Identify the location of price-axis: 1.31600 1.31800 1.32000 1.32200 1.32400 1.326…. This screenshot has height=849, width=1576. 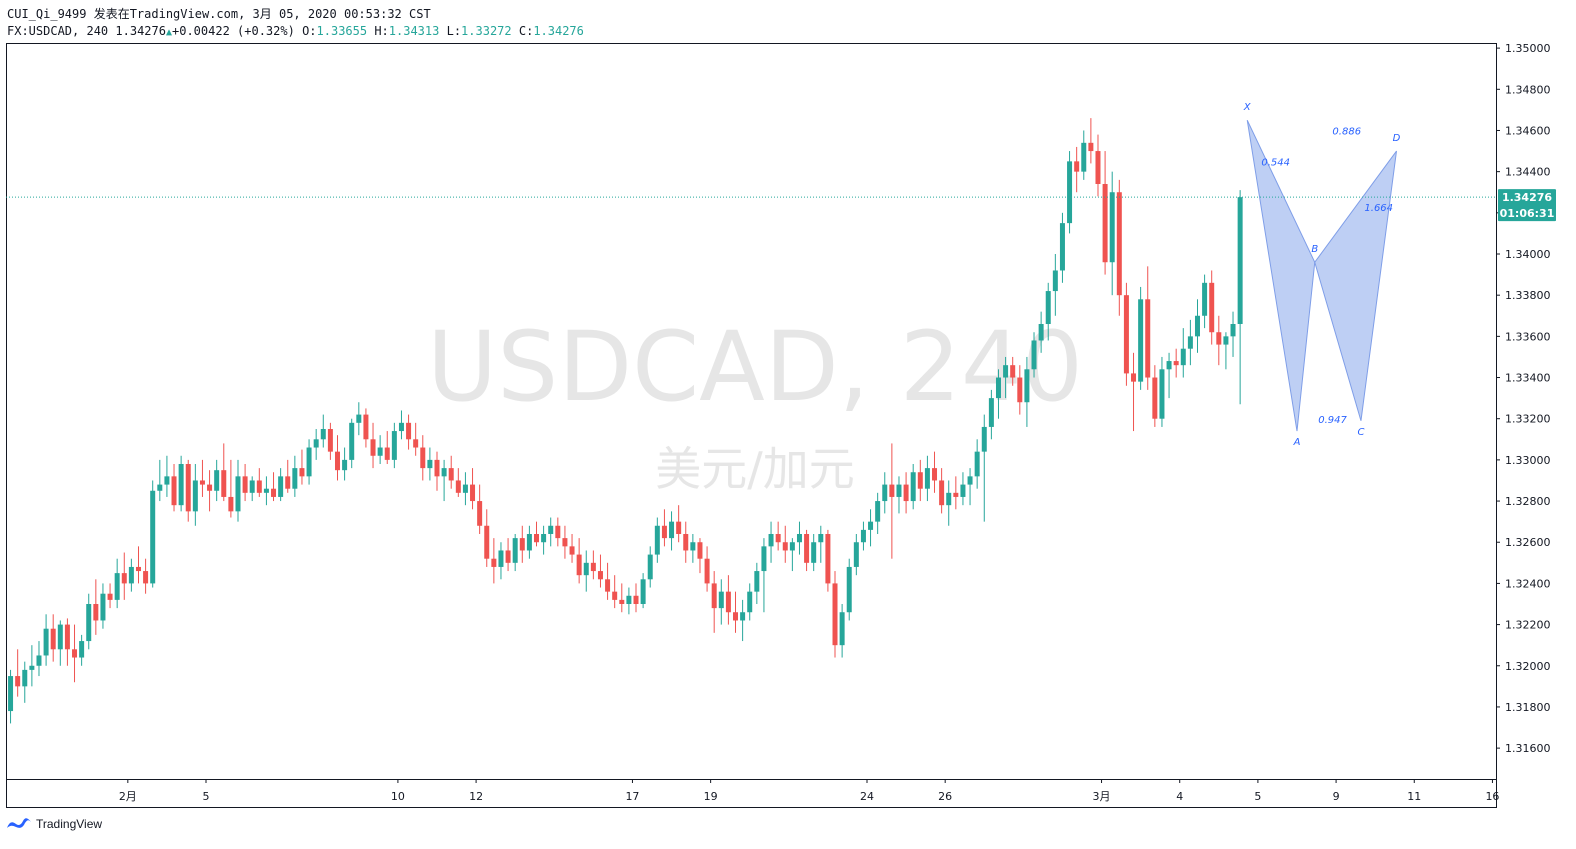
(1523, 398).